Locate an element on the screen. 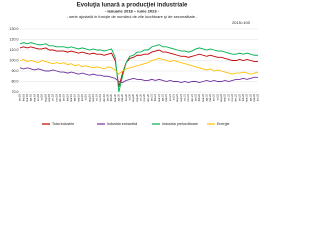 Image resolution: width=320 pixels, height=240 pixels. y-tick-label: 80.0 is located at coordinates (15, 81).